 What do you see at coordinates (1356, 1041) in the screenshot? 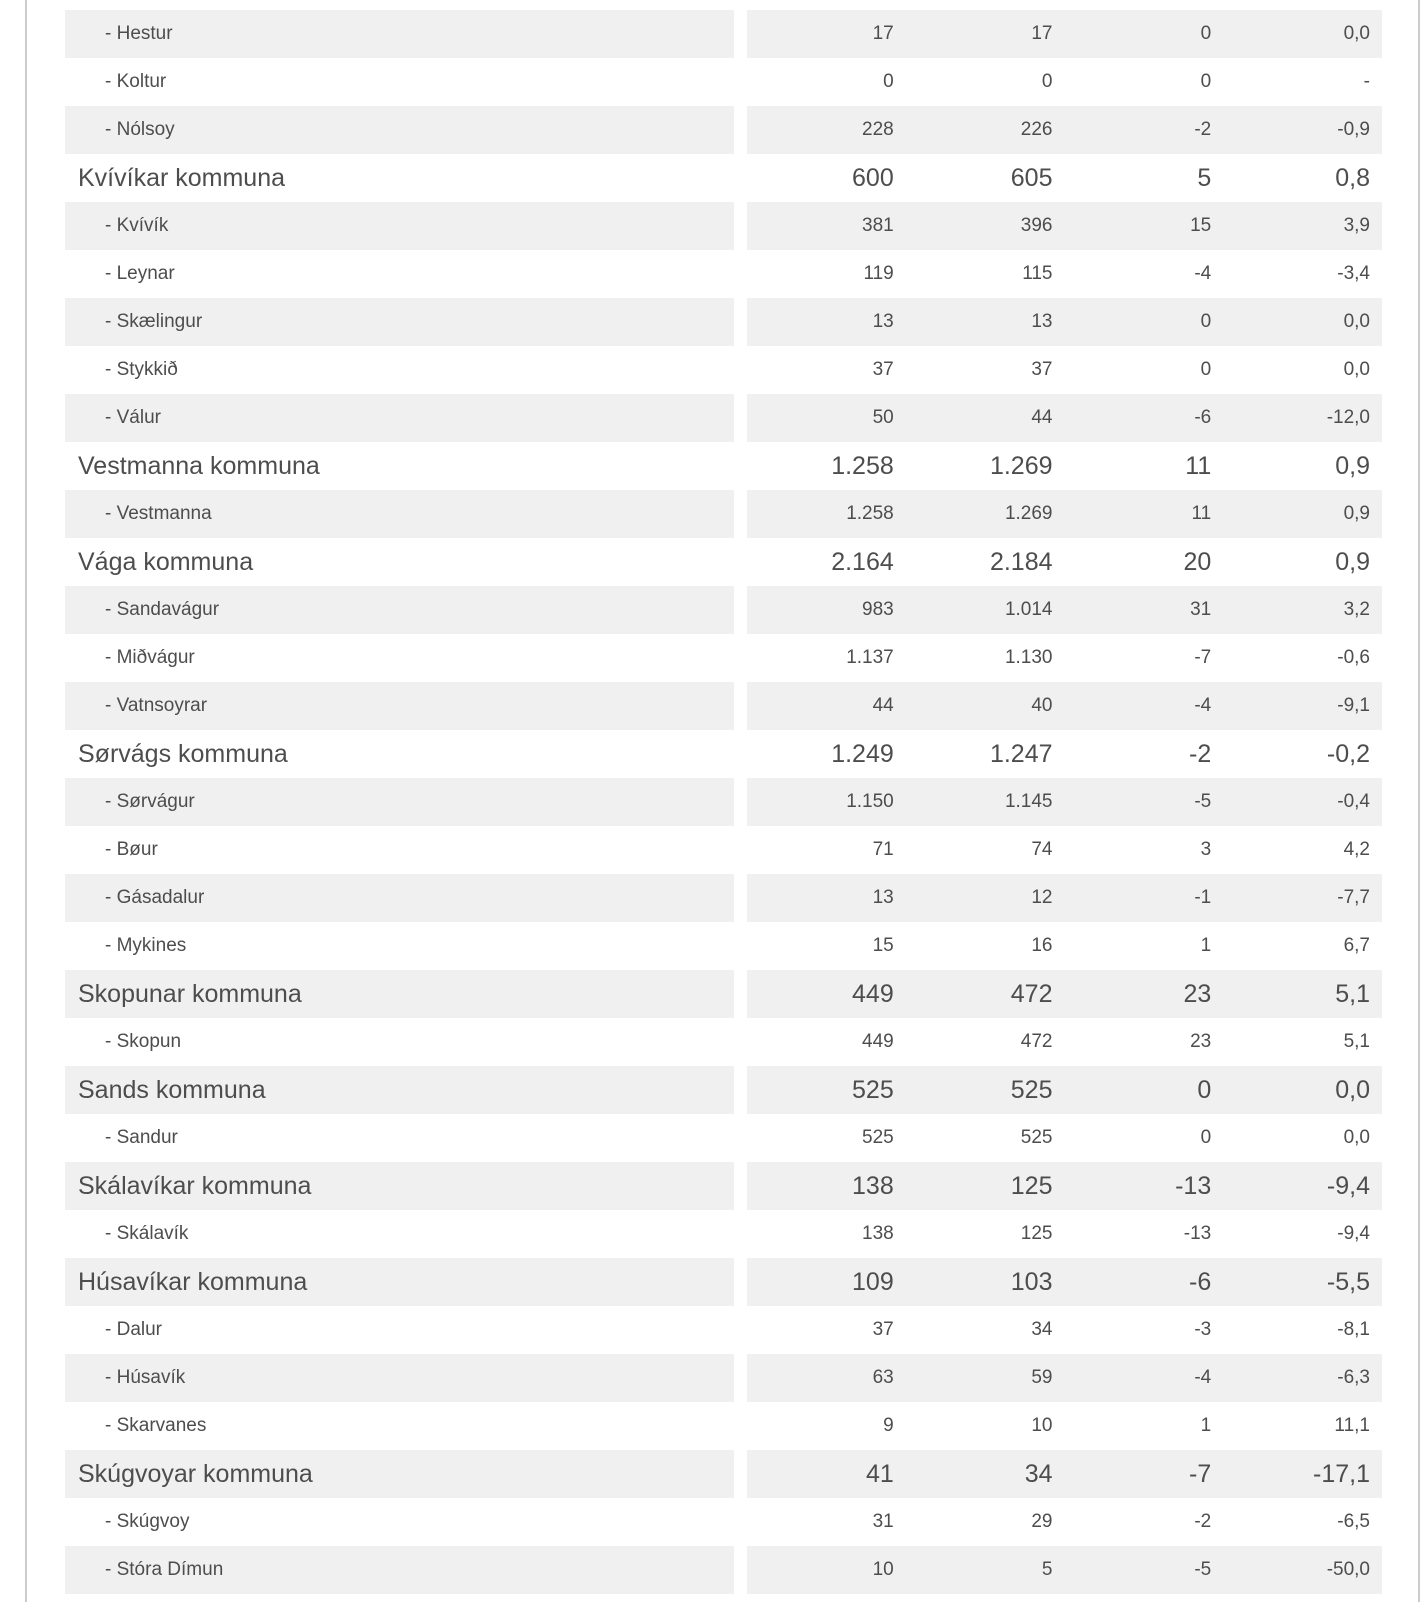
I see `value-change-percent: 5,1` at bounding box center [1356, 1041].